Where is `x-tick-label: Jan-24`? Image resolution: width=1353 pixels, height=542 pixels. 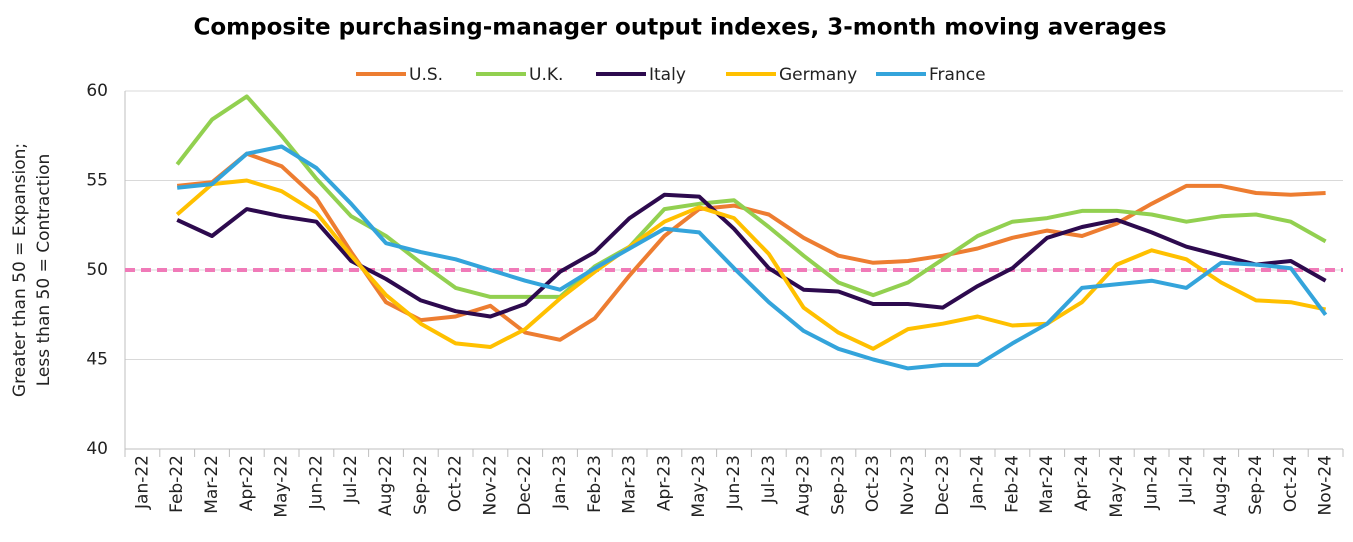 x-tick-label: Jan-24 is located at coordinates (978, 482).